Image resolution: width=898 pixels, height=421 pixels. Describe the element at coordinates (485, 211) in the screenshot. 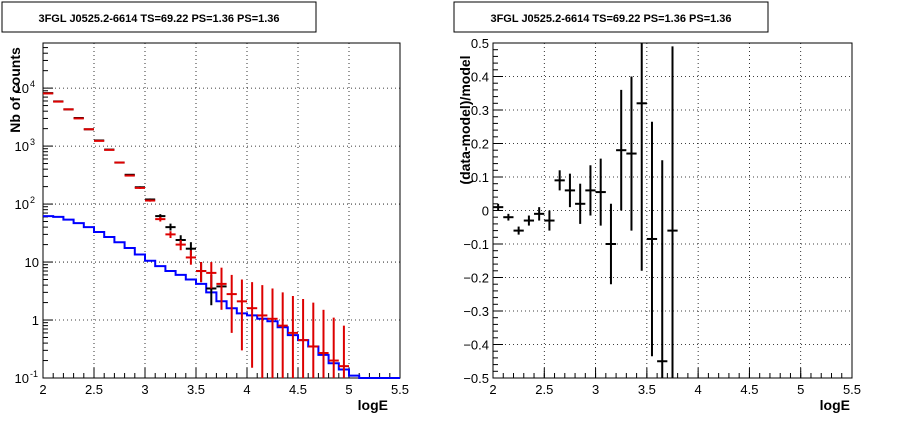

I see `y-tick-label: 0` at that location.